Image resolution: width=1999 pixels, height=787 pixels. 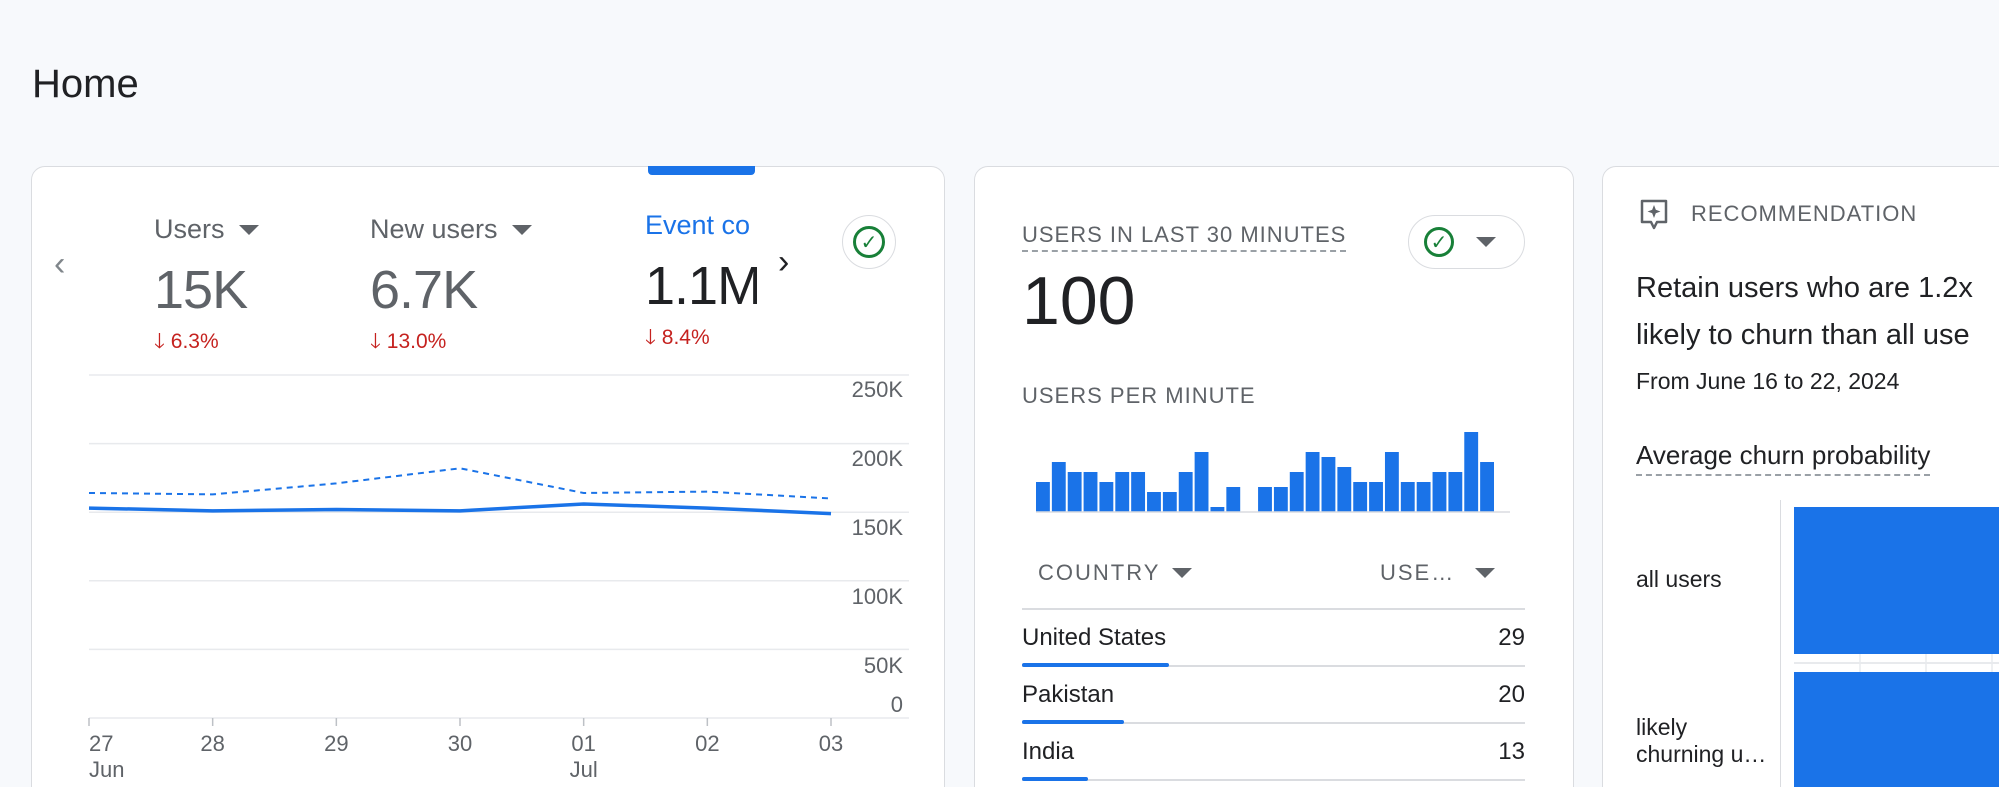 What do you see at coordinates (584, 769) in the screenshot?
I see `x-tick-sublabel: Jul` at bounding box center [584, 769].